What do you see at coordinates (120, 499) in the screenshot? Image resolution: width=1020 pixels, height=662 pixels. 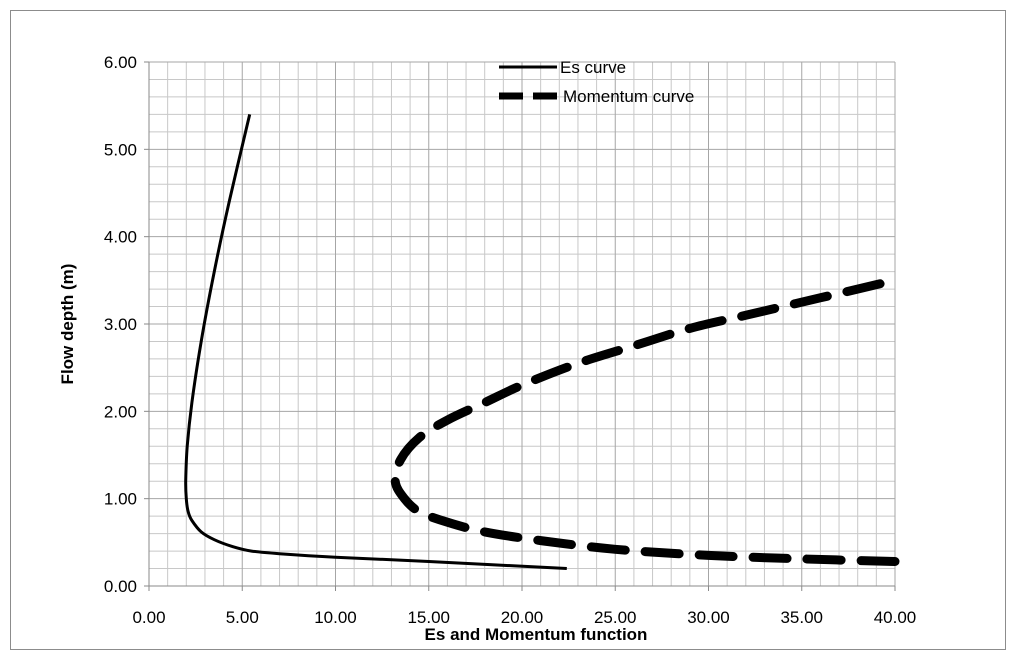 I see `y-tick-label: 1.00` at bounding box center [120, 499].